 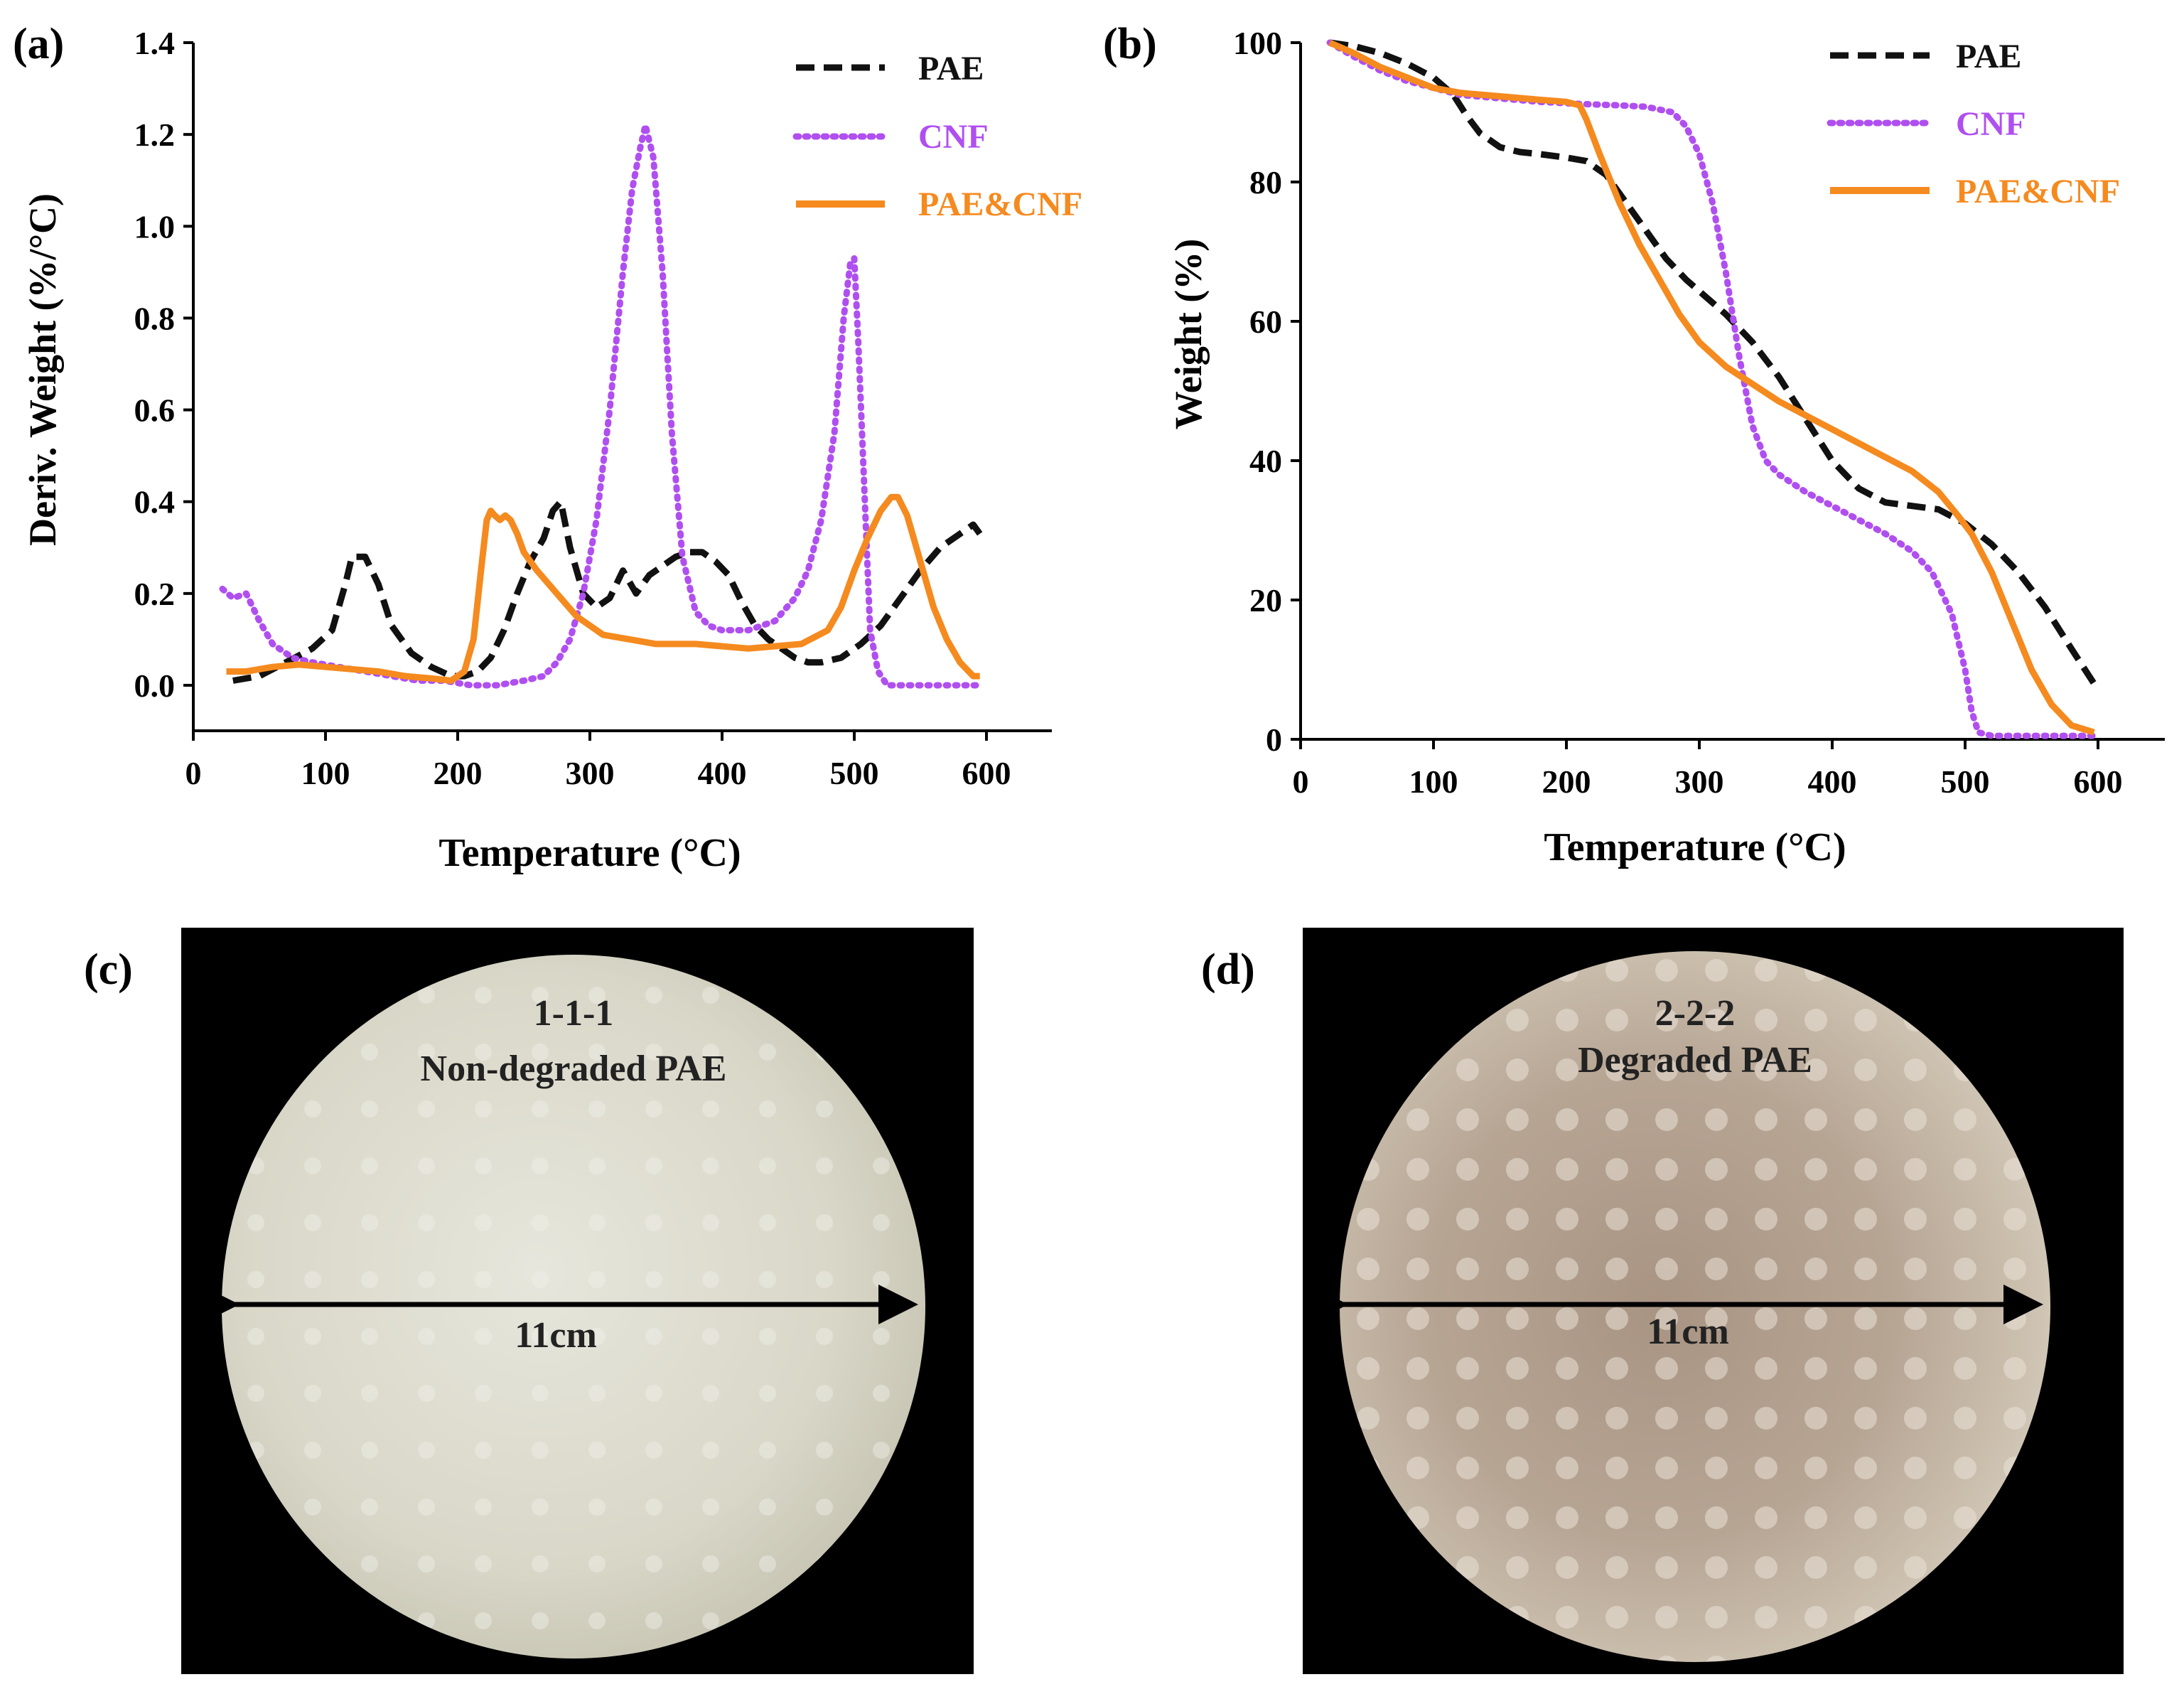 I want to click on panel-a-x-tick-label: 600, so click(x=986, y=773).